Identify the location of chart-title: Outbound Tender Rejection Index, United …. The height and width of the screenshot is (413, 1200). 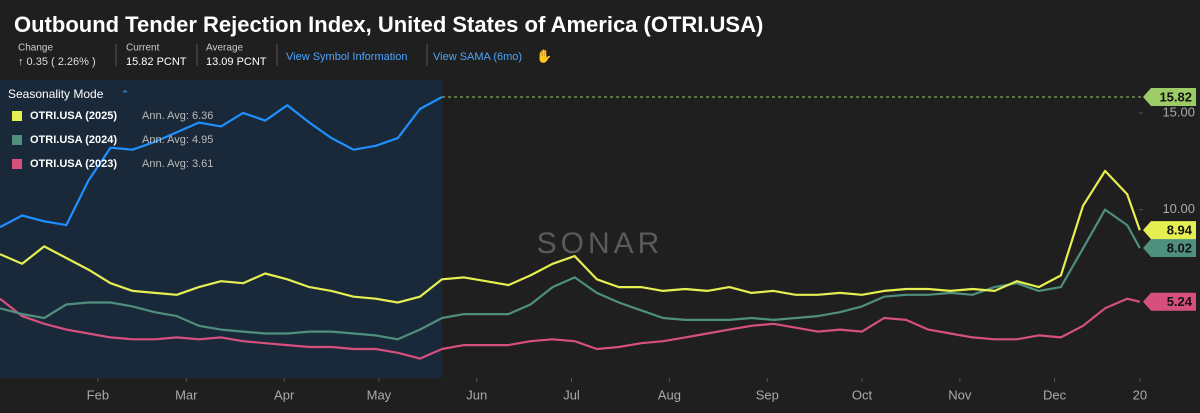
(388, 24).